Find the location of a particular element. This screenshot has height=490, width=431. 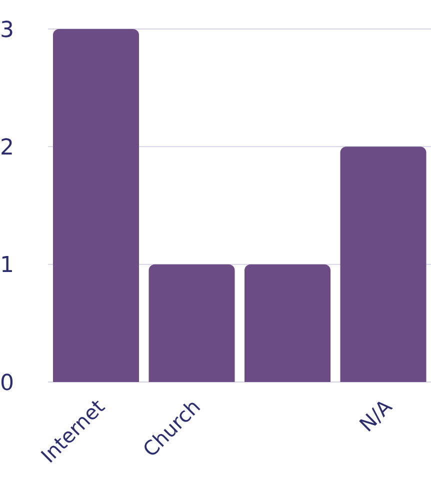

y-tick-label: 0 is located at coordinates (7, 383).